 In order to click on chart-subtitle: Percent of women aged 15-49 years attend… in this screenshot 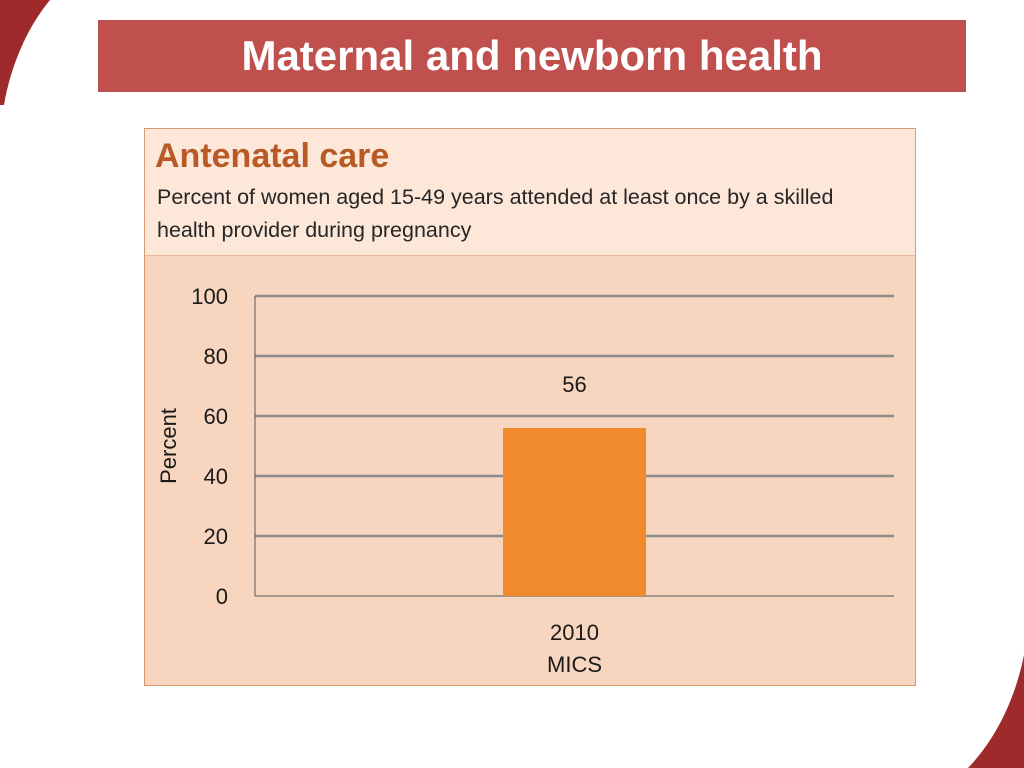, I will do `click(495, 213)`.